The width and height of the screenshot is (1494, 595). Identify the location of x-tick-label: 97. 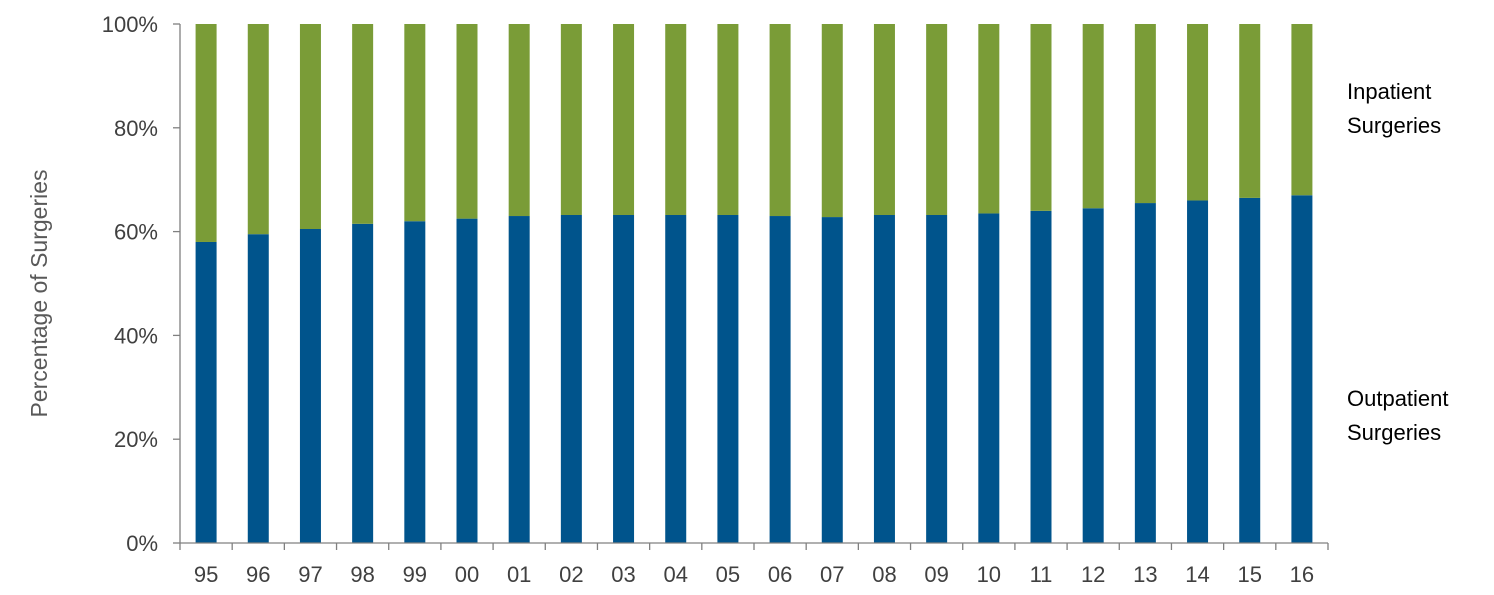
(310, 574).